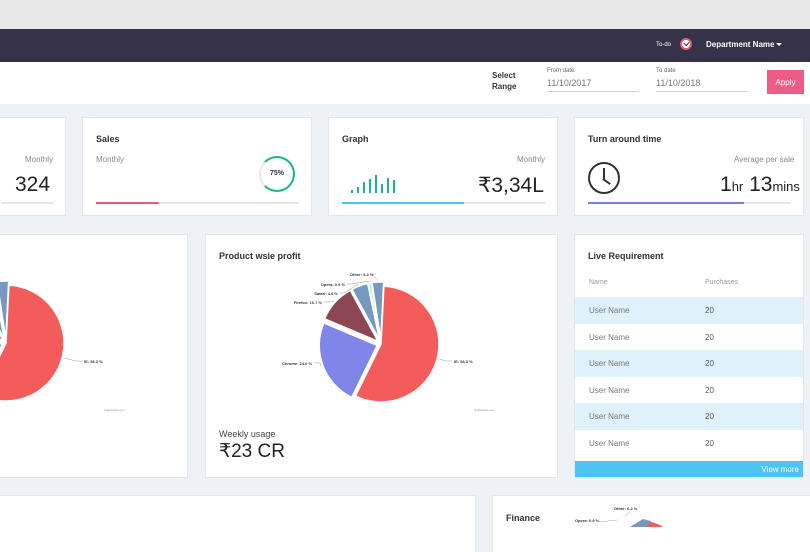 This screenshot has height=552, width=810. I want to click on live-title: Live Requirement, so click(626, 256).